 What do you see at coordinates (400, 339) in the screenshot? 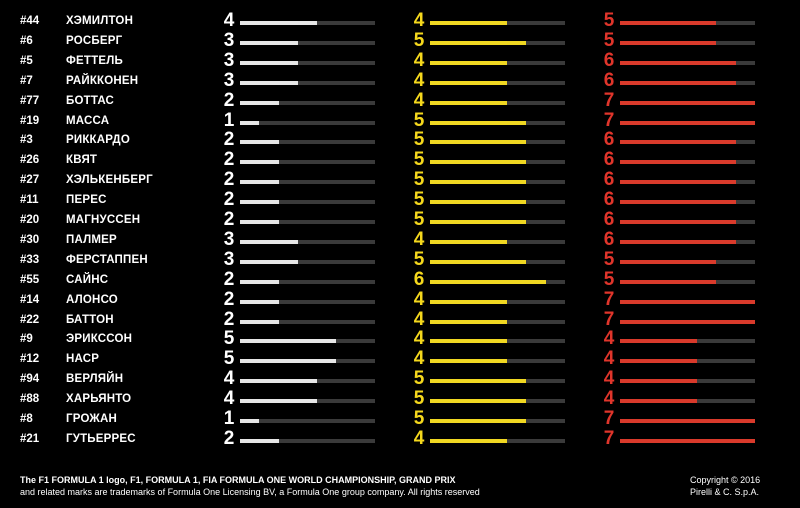
I see `driver-row: #9 ЭРИКССОН 5 4 4` at bounding box center [400, 339].